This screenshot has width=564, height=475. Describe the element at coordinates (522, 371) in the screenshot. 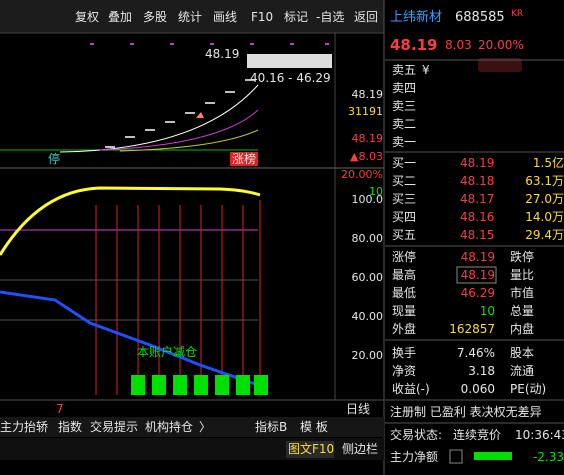

I see `stat-label: 流通` at that location.